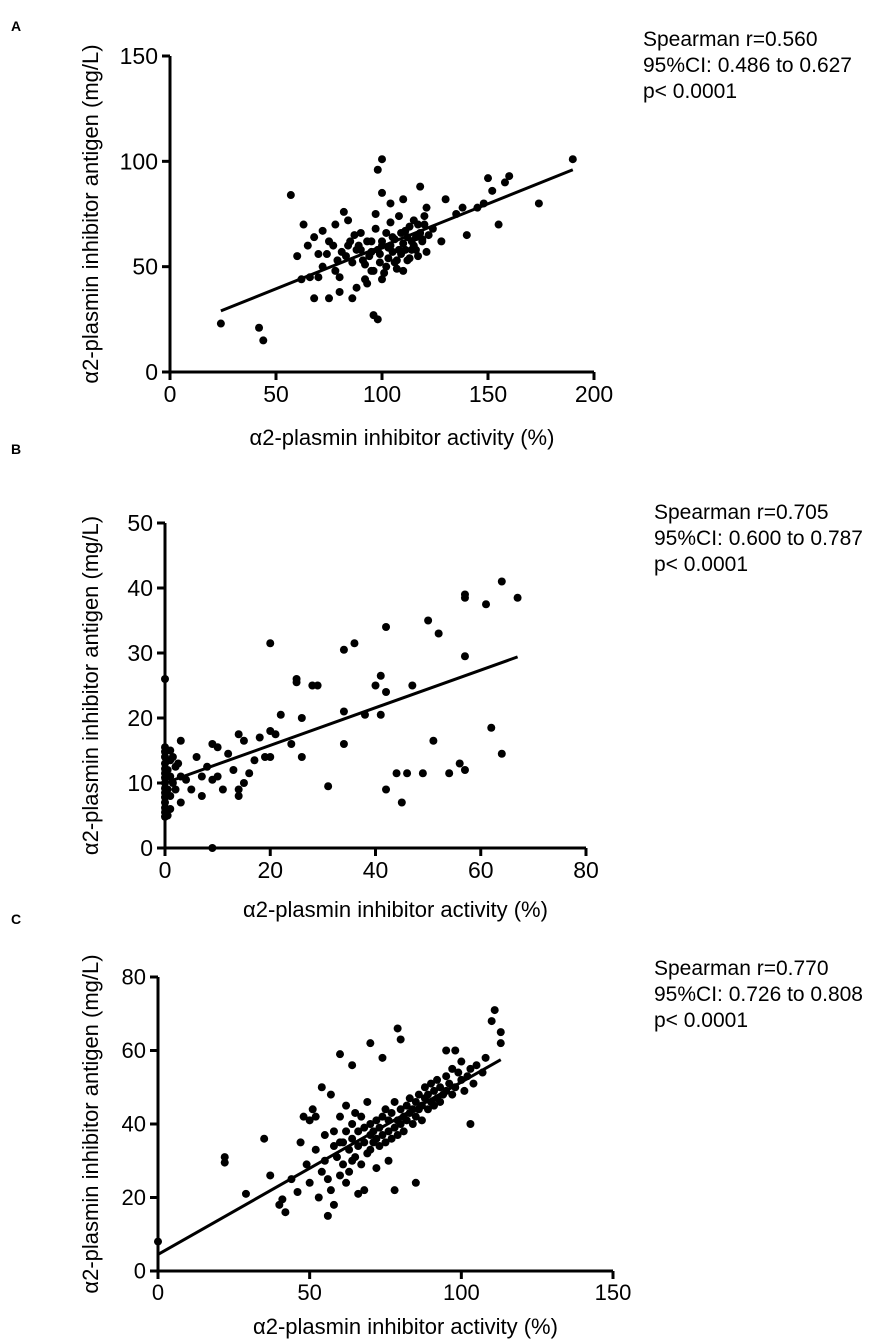 This screenshot has height=1339, width=895. Describe the element at coordinates (701, 564) in the screenshot. I see `stats-p-b: p< 0.0001` at that location.